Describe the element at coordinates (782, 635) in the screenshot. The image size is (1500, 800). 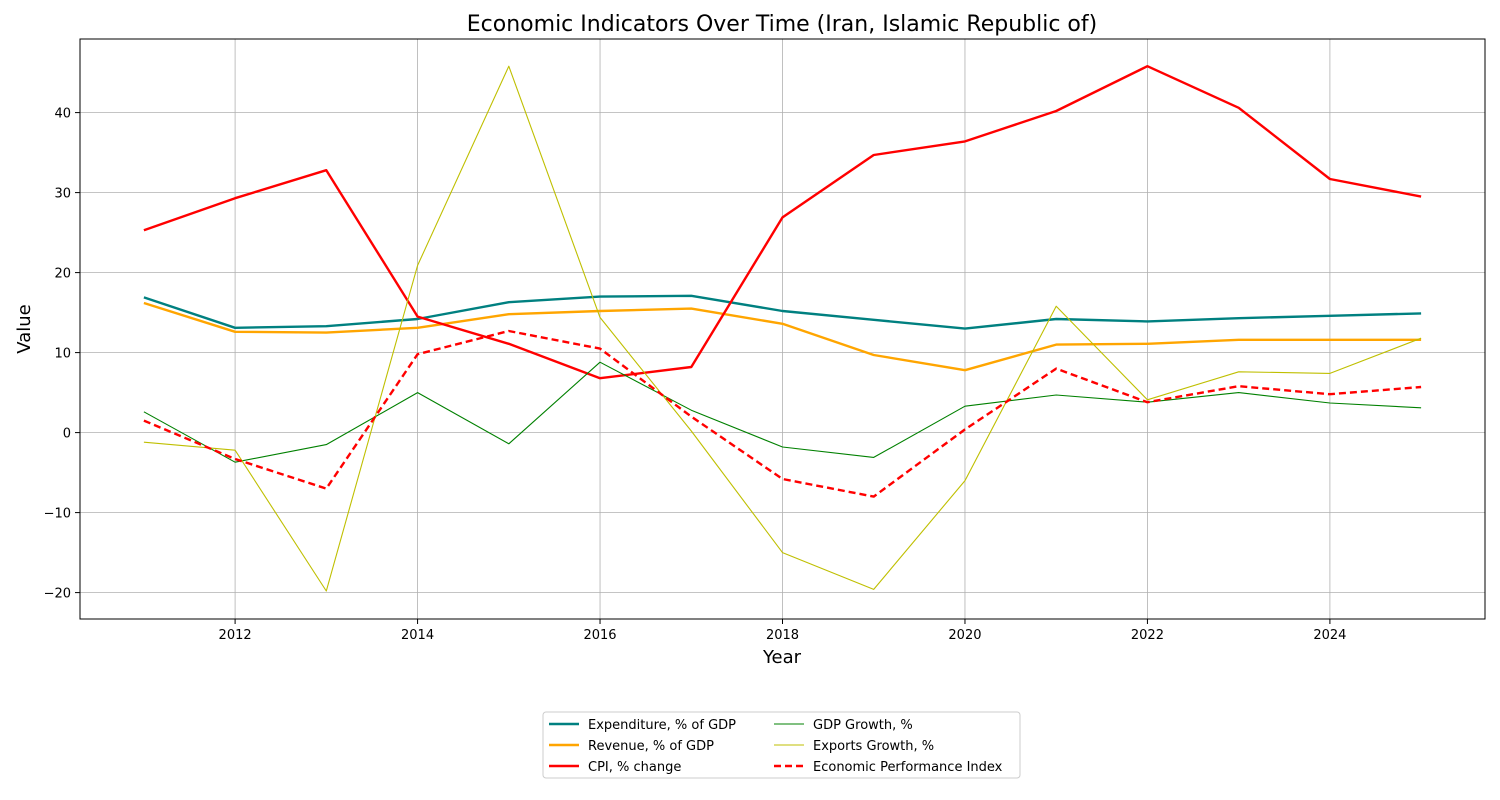
I see `x-tick-label: 2018` at that location.